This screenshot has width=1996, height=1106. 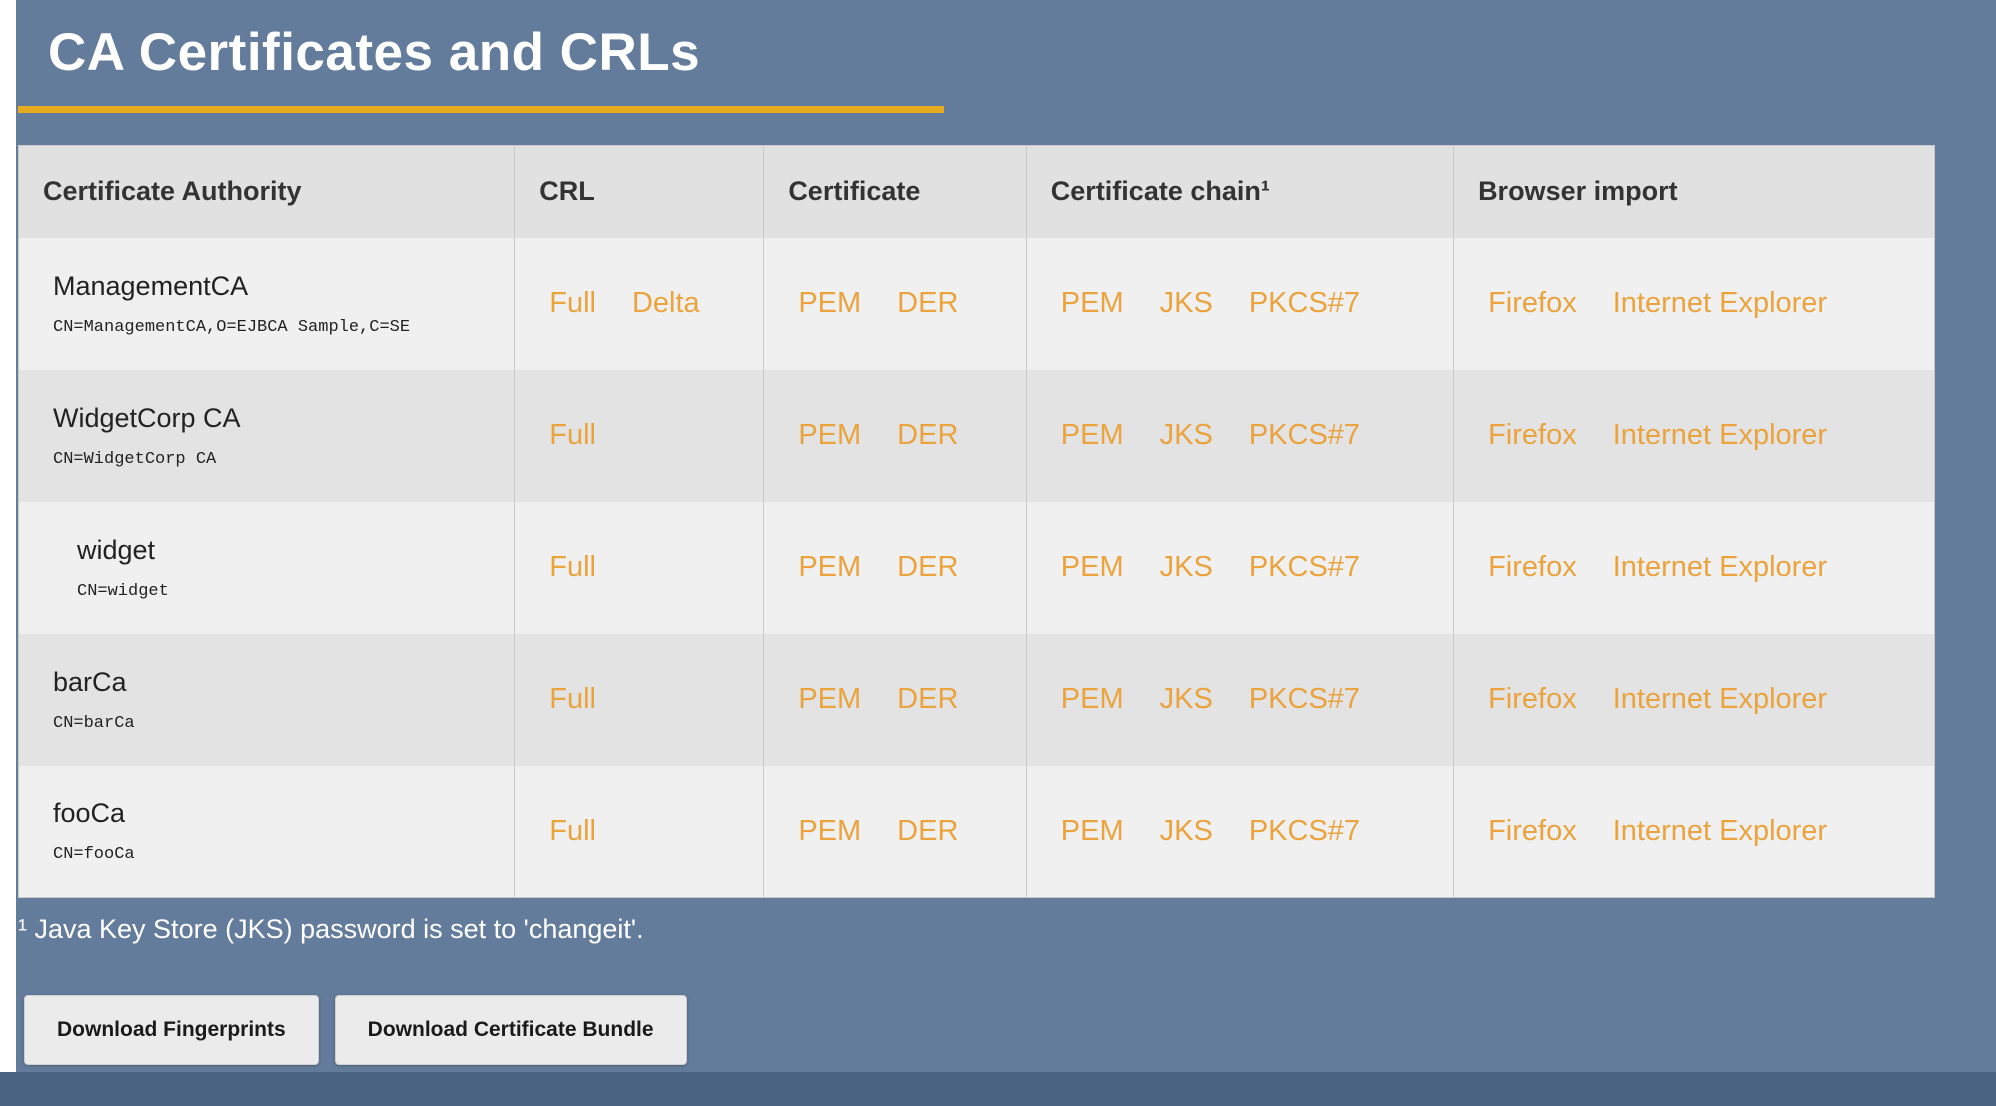 What do you see at coordinates (998, 1089) in the screenshot?
I see `footer-bar` at bounding box center [998, 1089].